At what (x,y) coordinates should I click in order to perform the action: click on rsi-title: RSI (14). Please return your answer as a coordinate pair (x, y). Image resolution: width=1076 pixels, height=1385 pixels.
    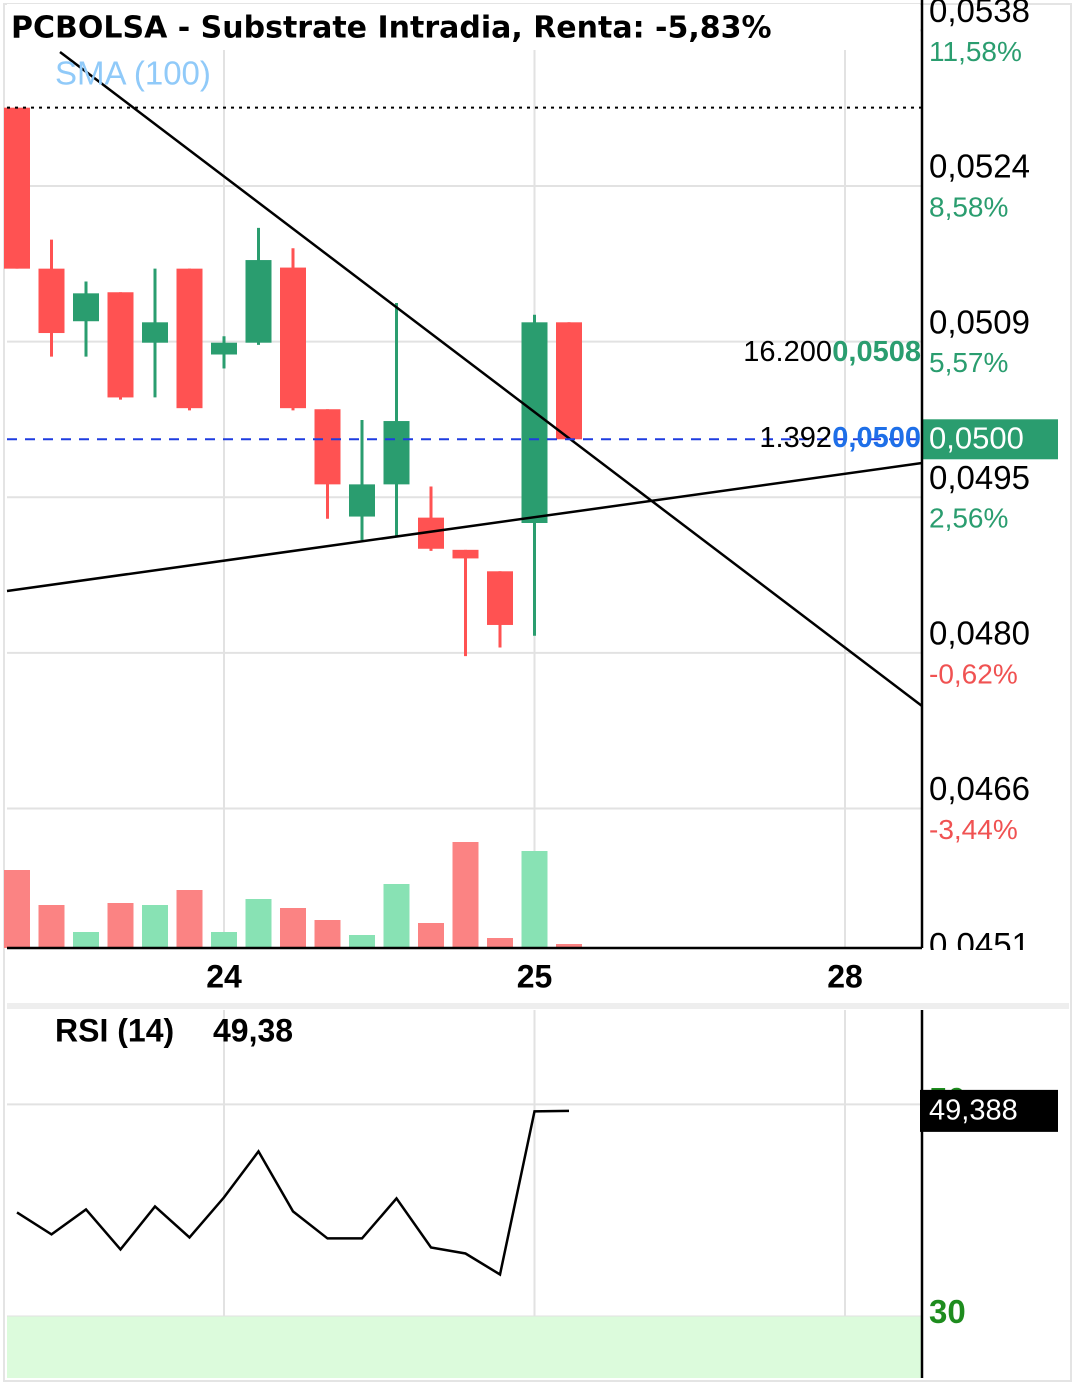
    Looking at the image, I should click on (114, 1030).